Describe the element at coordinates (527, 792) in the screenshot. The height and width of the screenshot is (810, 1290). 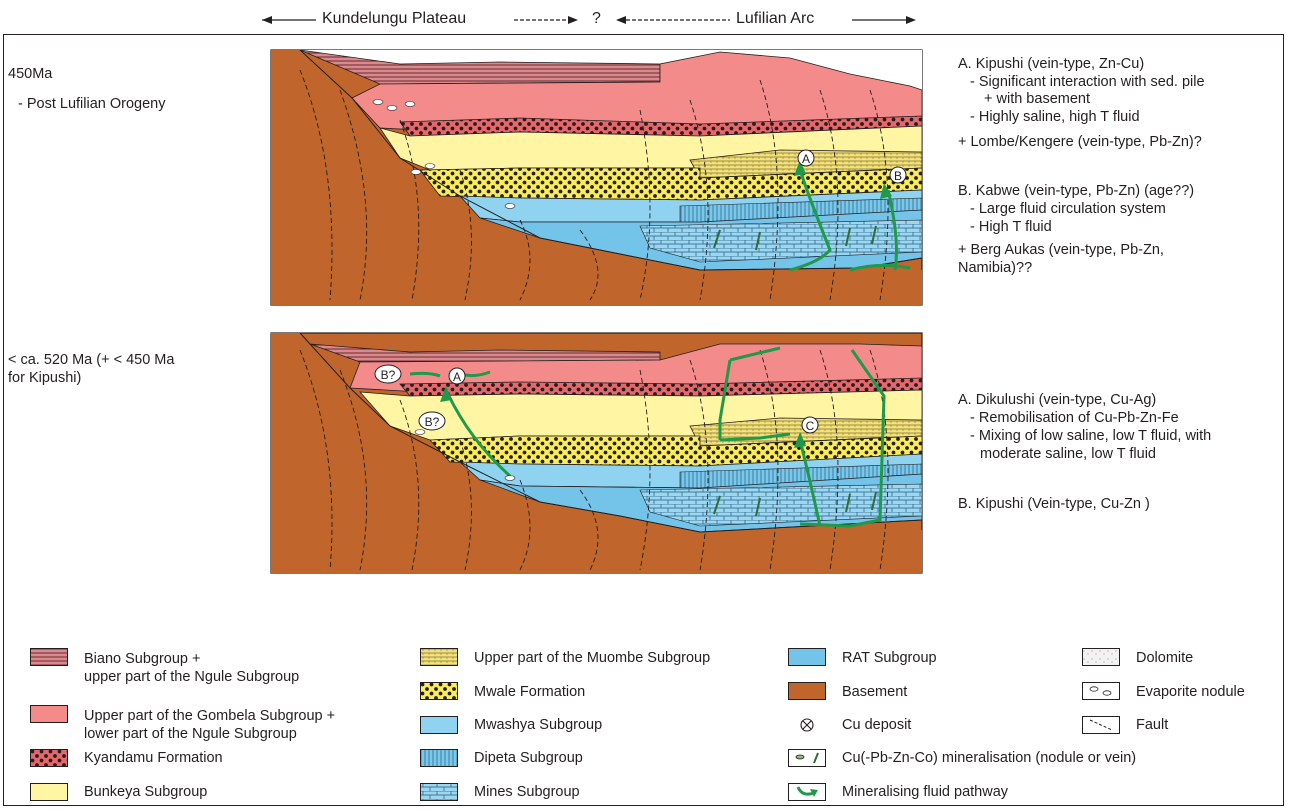
I see `legend-label-mines: Mines Subgroup` at that location.